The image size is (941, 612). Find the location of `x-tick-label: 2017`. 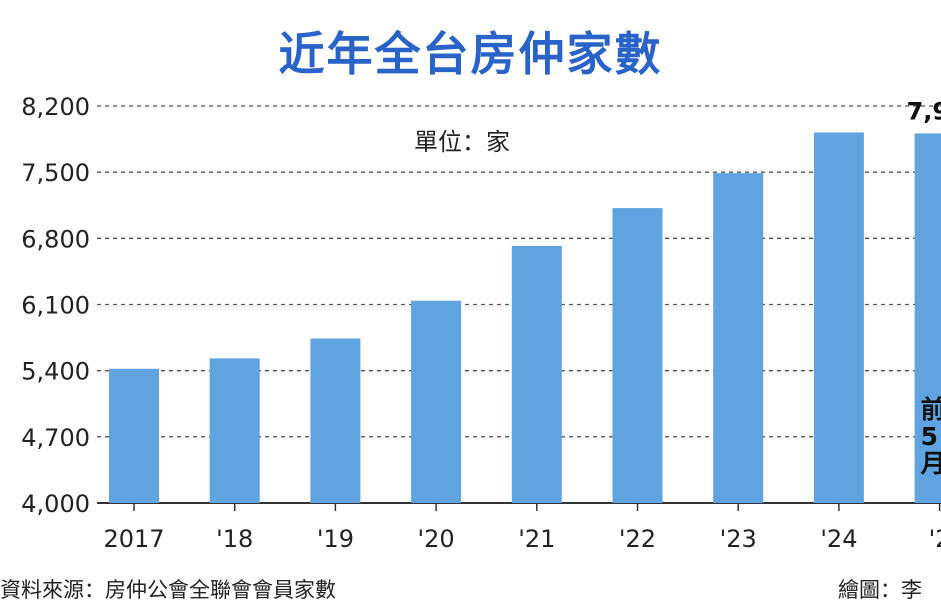

x-tick-label: 2017 is located at coordinates (133, 539).